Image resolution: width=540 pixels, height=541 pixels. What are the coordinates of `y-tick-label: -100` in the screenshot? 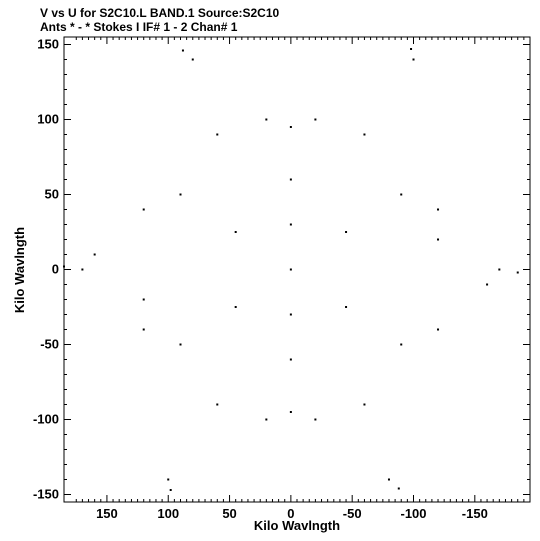 It's located at (46, 419).